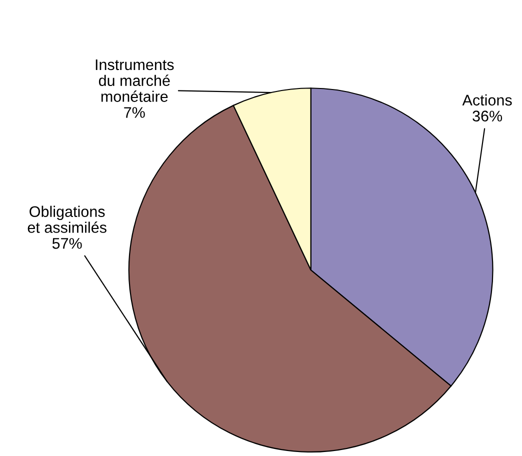  I want to click on data-label: 57%, so click(67, 243).